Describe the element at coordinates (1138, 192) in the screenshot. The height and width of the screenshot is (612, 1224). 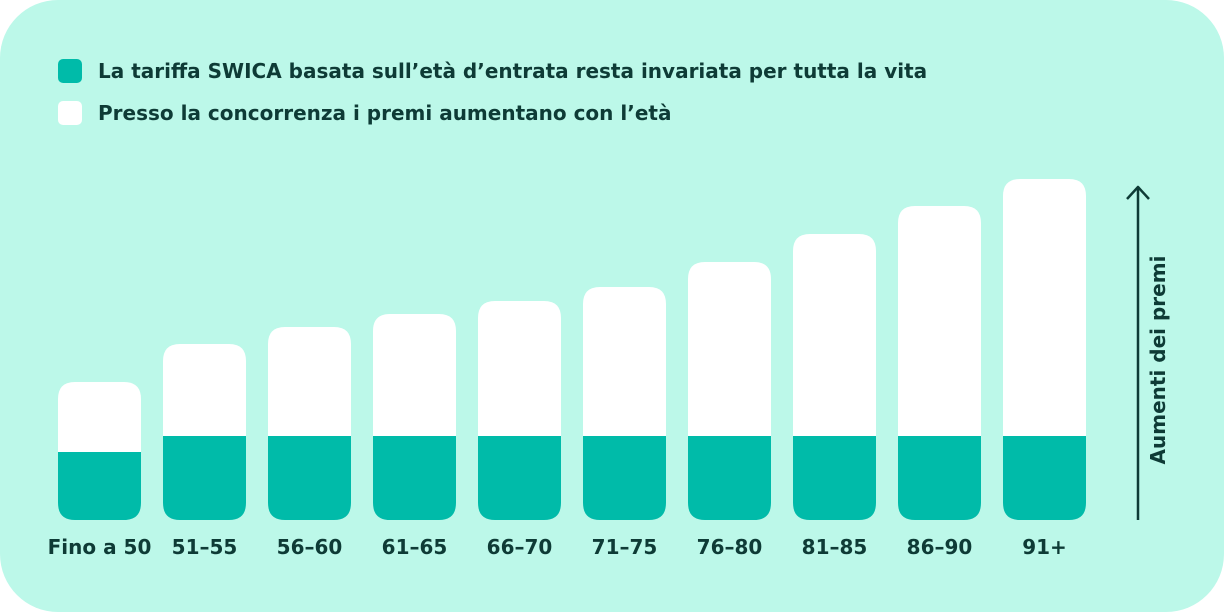
I see `arrow-up-icon` at that location.